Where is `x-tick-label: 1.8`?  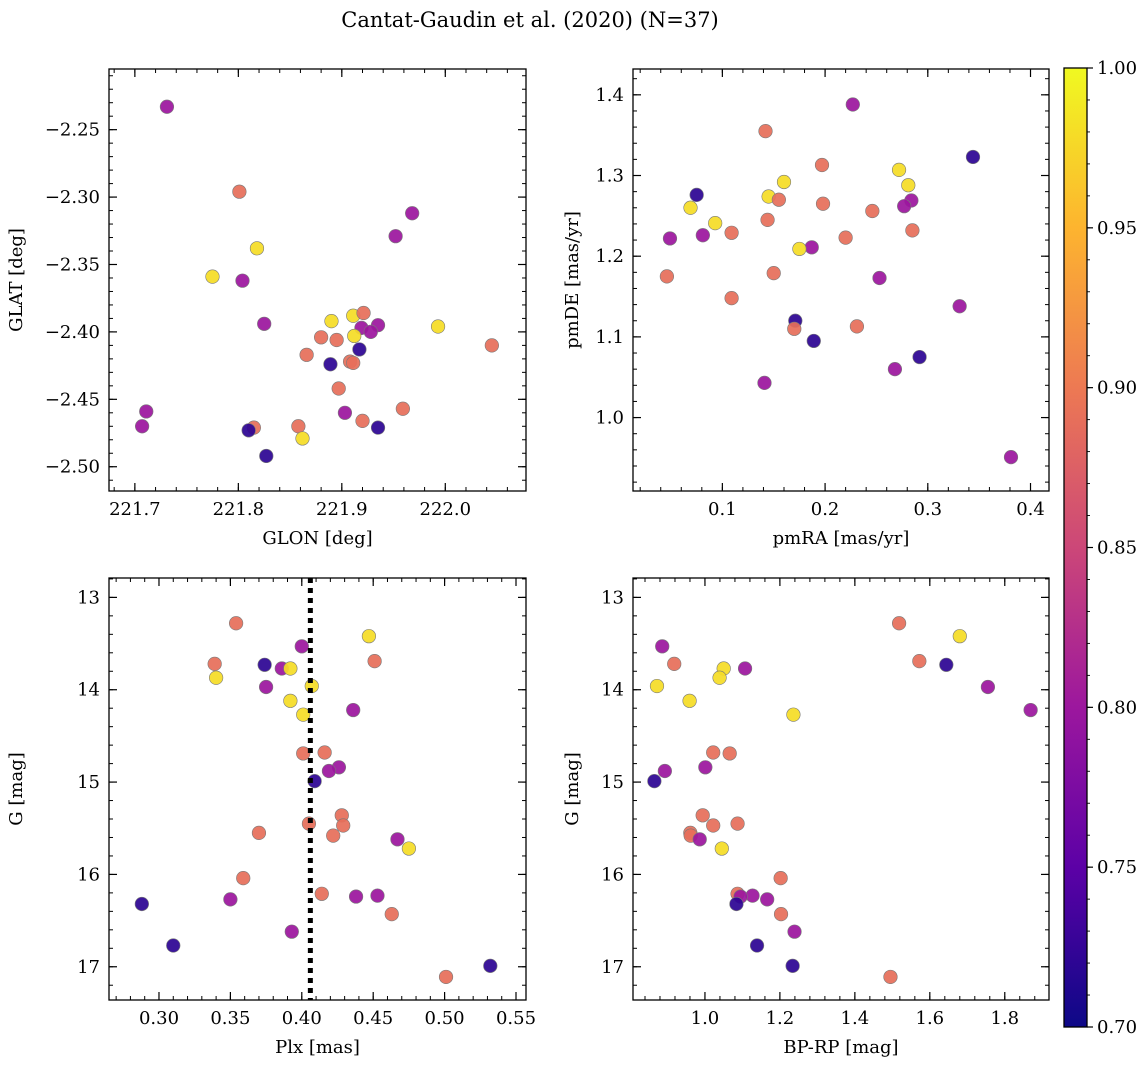
x-tick-label: 1.8 is located at coordinates (1004, 1018).